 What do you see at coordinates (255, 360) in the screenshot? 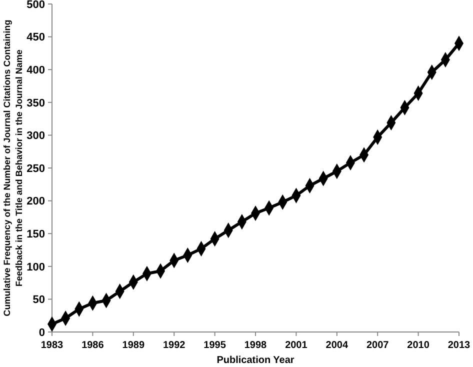
I see `x-axis-title: Publication Year` at bounding box center [255, 360].